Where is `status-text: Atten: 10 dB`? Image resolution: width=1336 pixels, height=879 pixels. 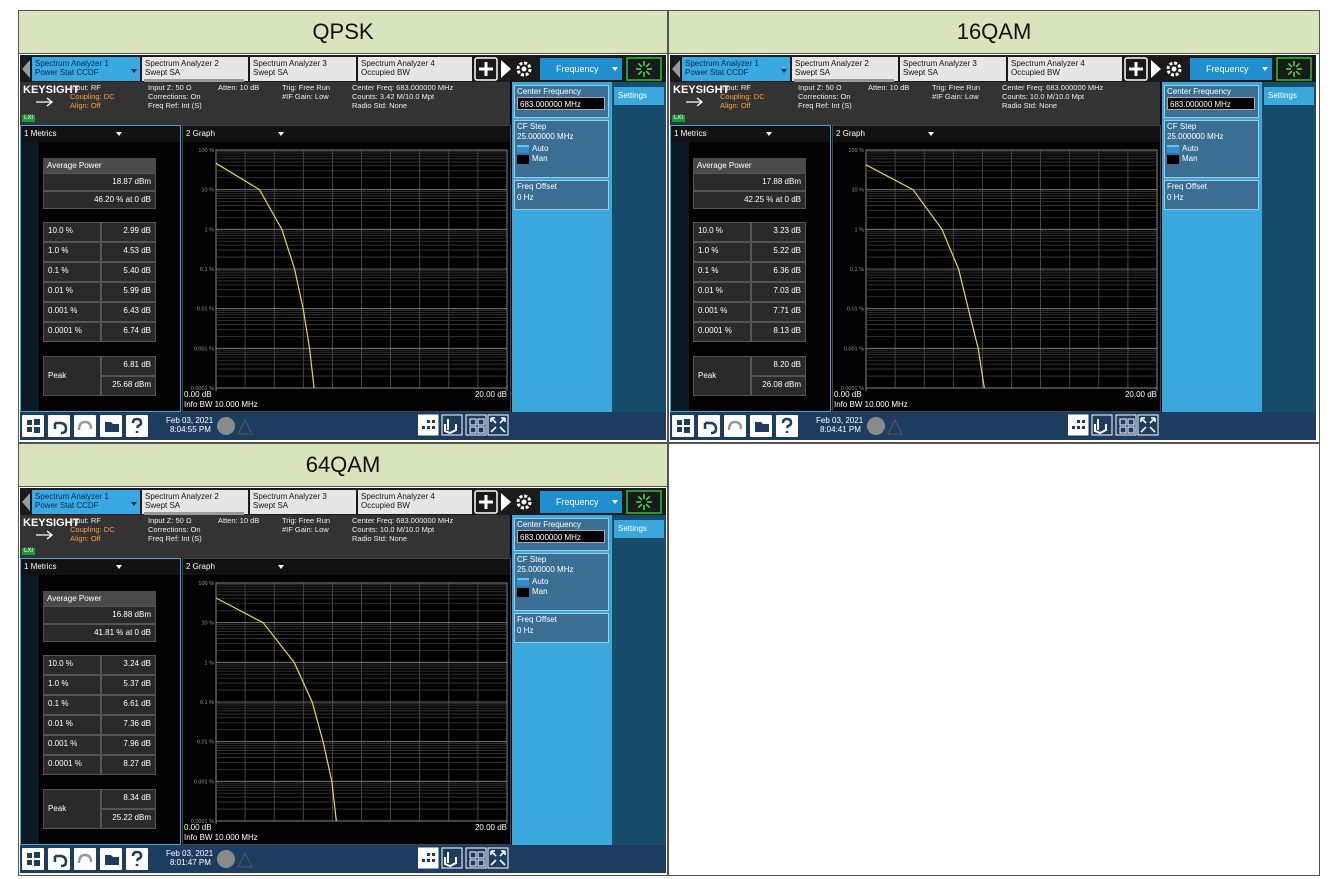
status-text: Atten: 10 dB is located at coordinates (239, 87).